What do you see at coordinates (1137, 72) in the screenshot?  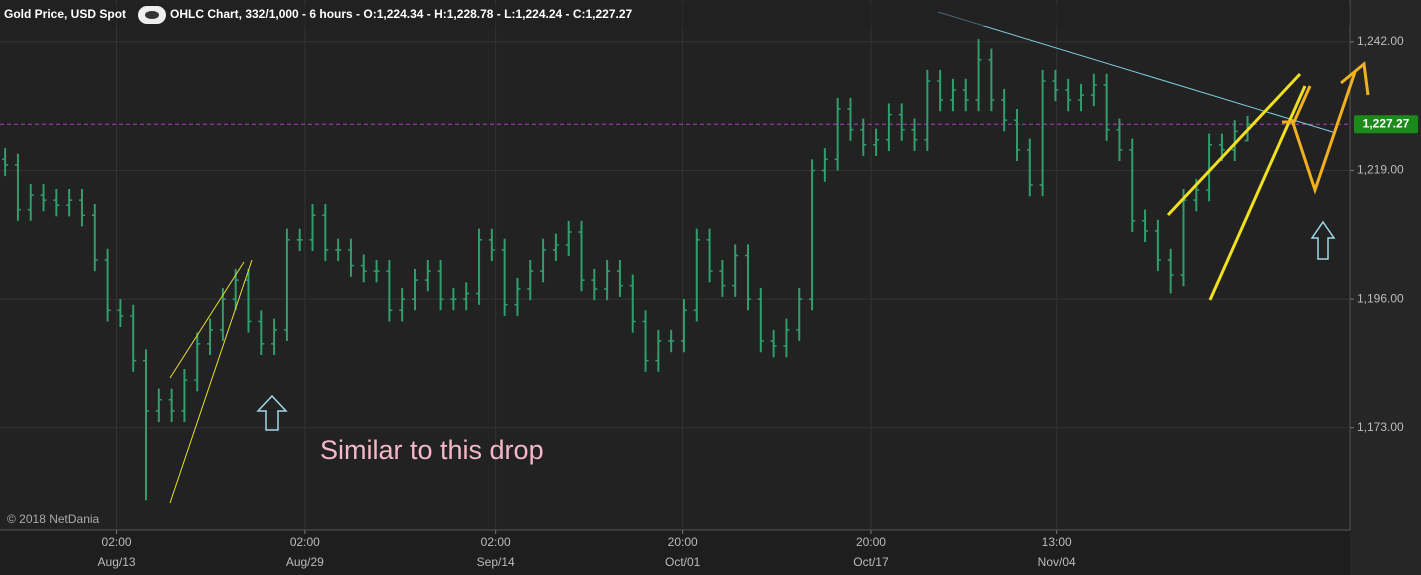 I see `resistance-line` at bounding box center [1137, 72].